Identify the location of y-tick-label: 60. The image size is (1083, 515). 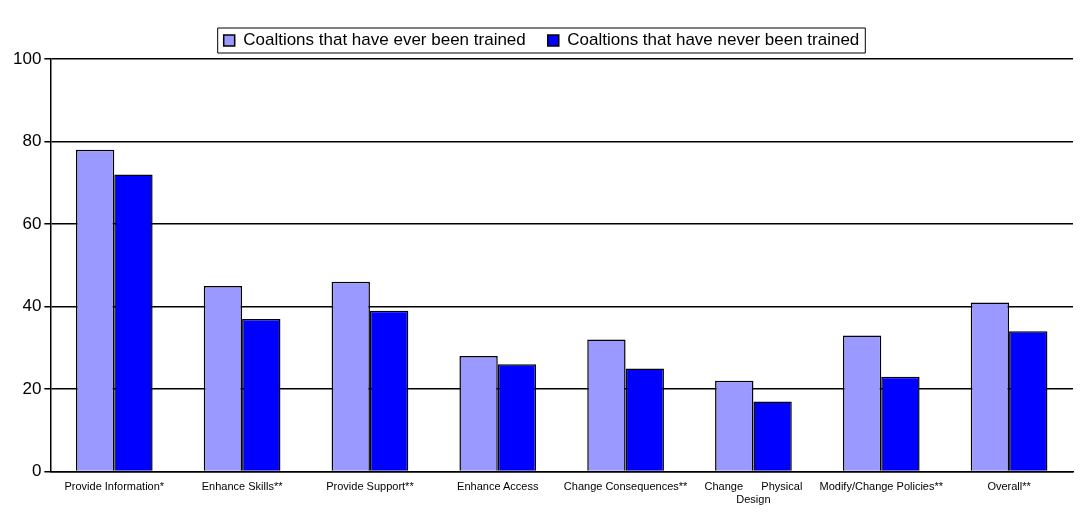
(32, 223).